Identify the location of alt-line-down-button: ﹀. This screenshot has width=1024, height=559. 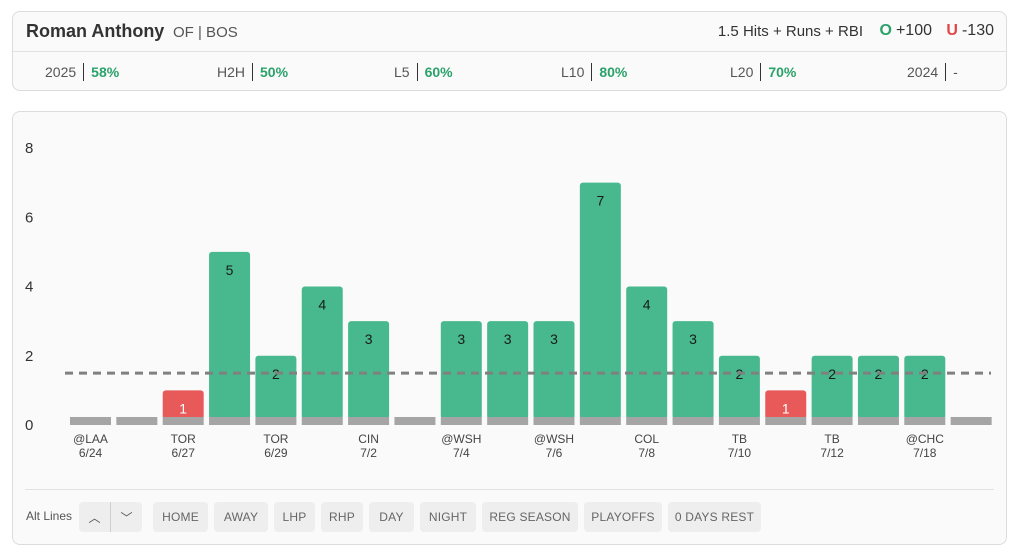
(126, 517).